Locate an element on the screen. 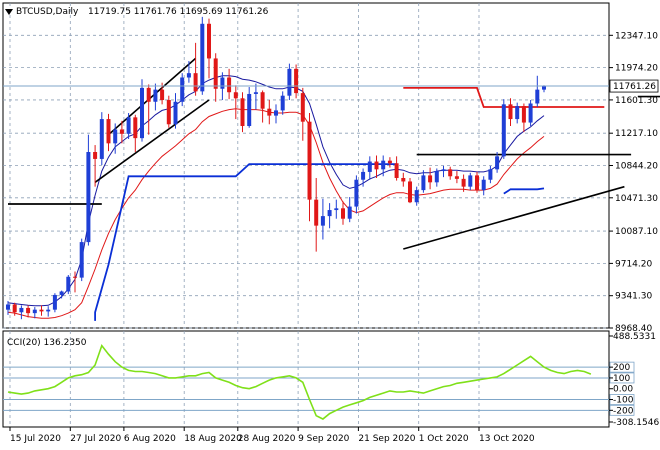  price-tick-label: 11217.10 is located at coordinates (636, 134).